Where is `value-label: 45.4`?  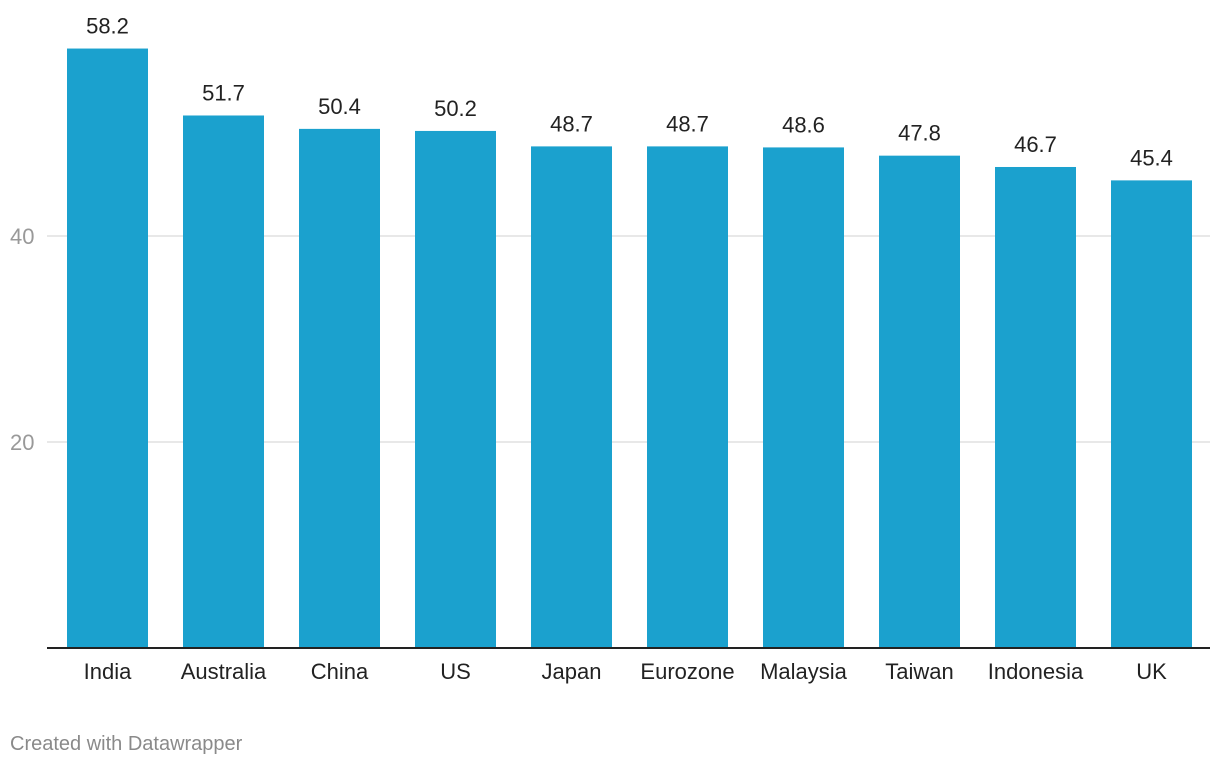
value-label: 45.4 is located at coordinates (1151, 157).